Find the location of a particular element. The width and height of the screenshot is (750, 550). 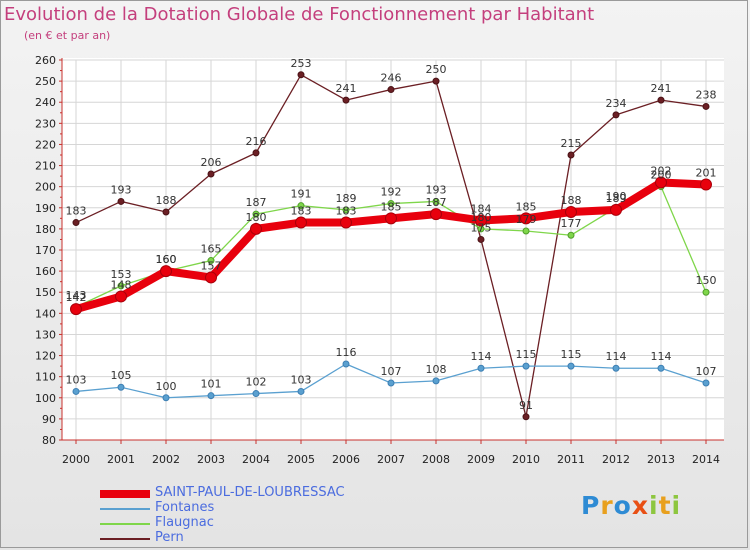

y-tick-label: 190 is located at coordinates (45, 208).